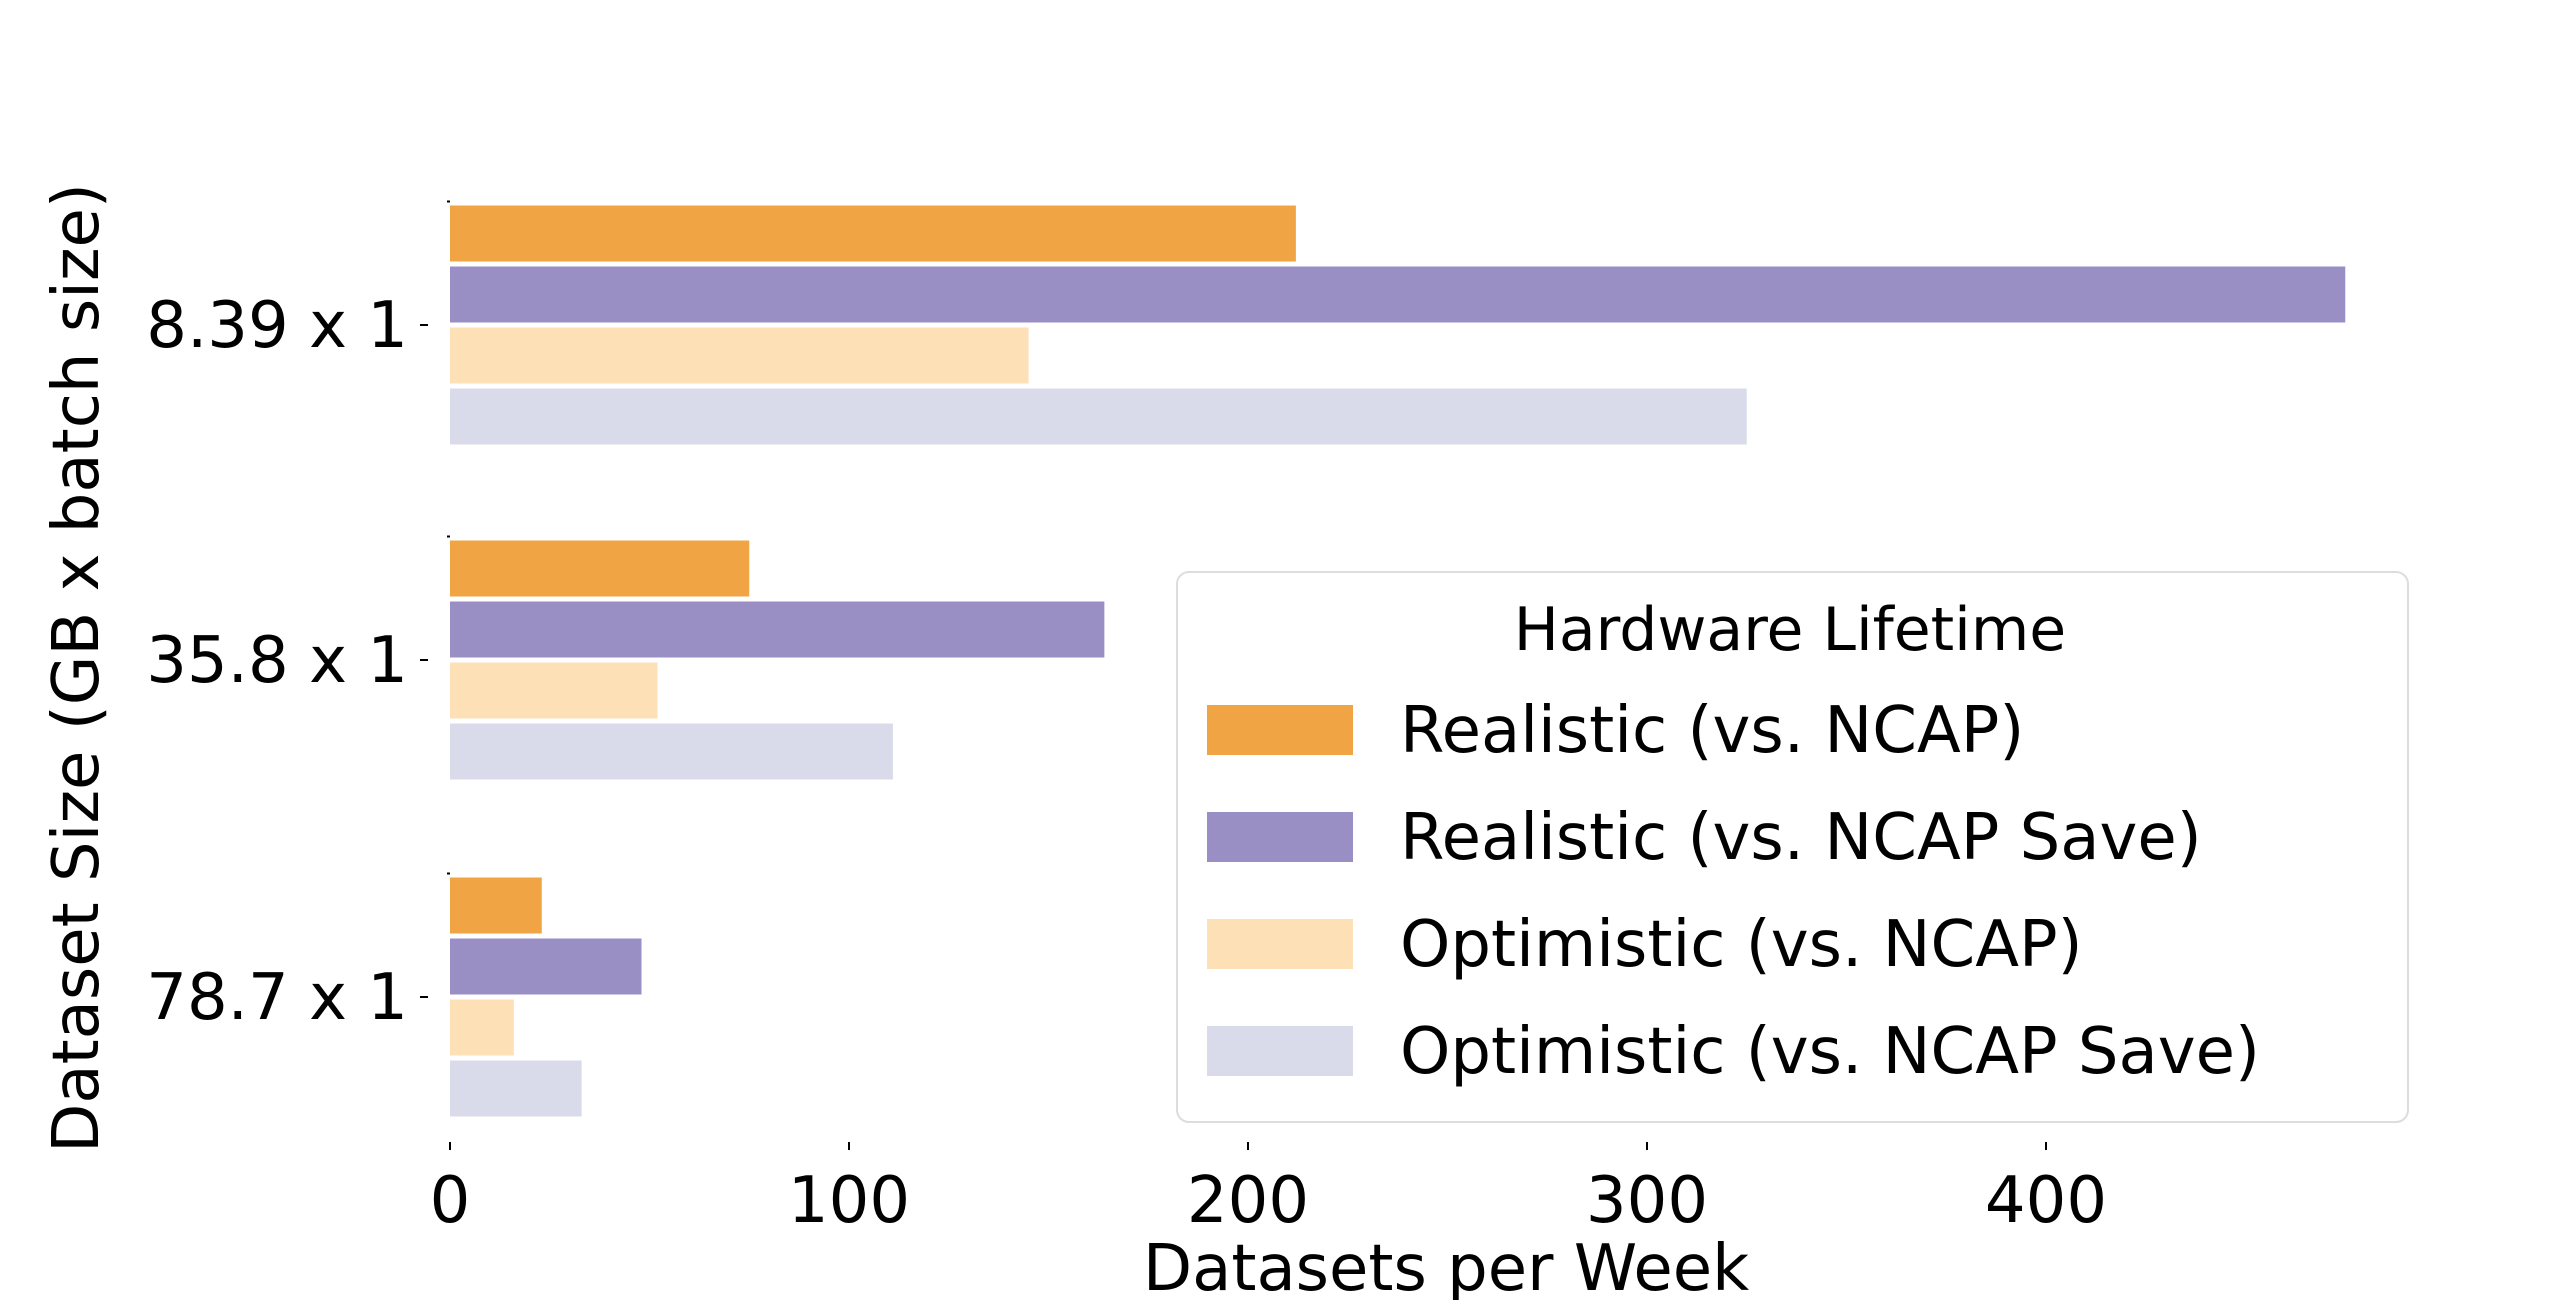 The width and height of the screenshot is (2560, 1305). Describe the element at coordinates (2046, 1201) in the screenshot. I see `x-tick-label: 400` at that location.